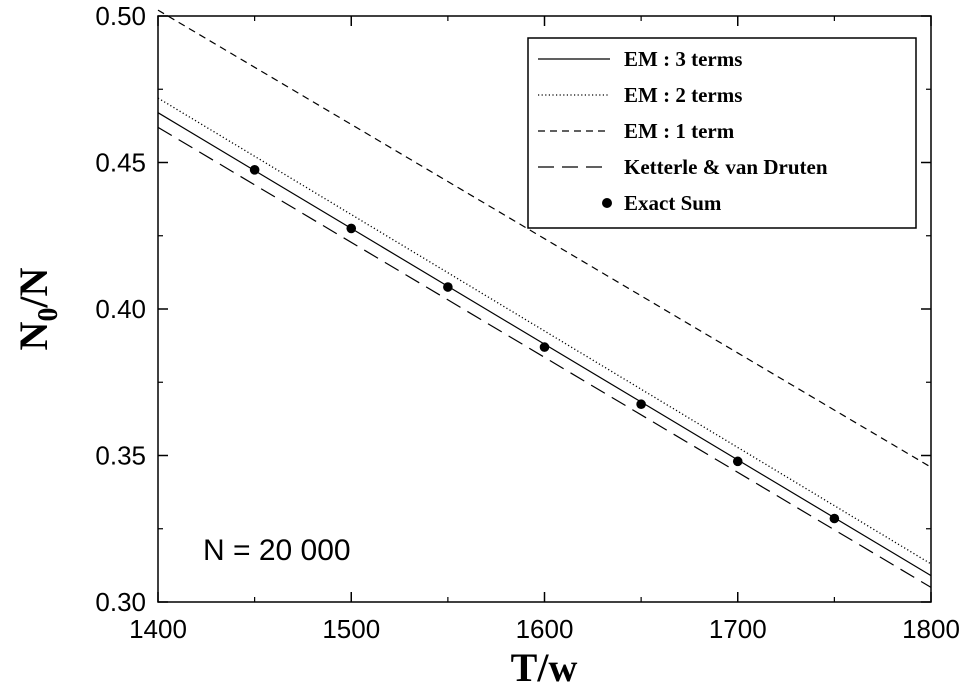 The height and width of the screenshot is (692, 970). Describe the element at coordinates (683, 59) in the screenshot. I see `legend-label-em-3-terms: EM : 3 terms` at that location.